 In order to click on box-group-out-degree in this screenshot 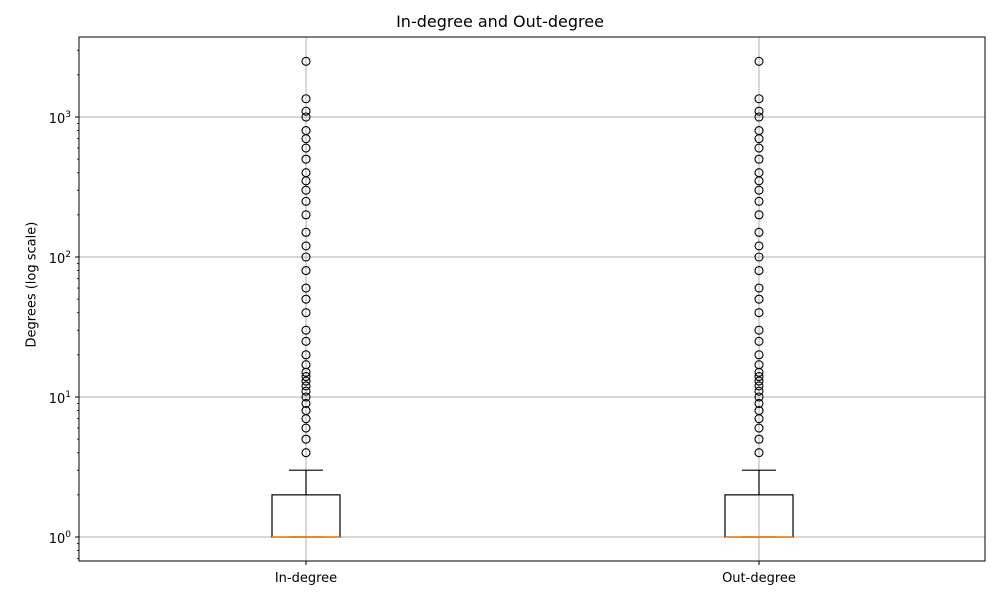, I will do `click(759, 297)`.